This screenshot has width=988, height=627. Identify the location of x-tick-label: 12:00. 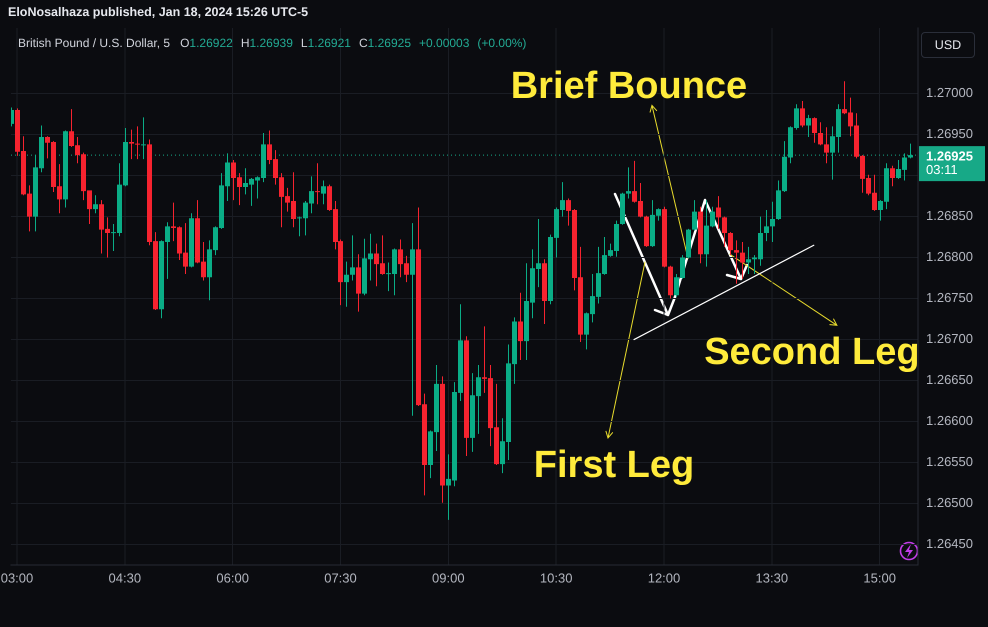
(664, 578).